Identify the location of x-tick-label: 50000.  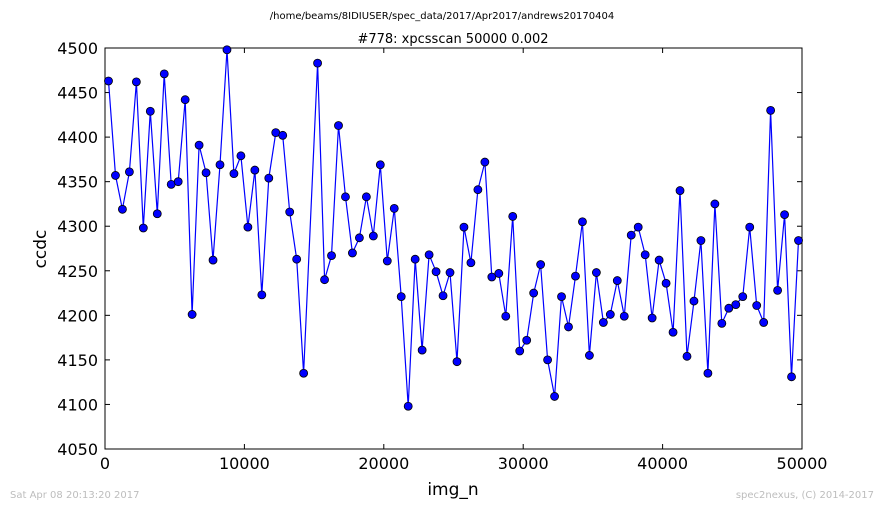
(802, 463).